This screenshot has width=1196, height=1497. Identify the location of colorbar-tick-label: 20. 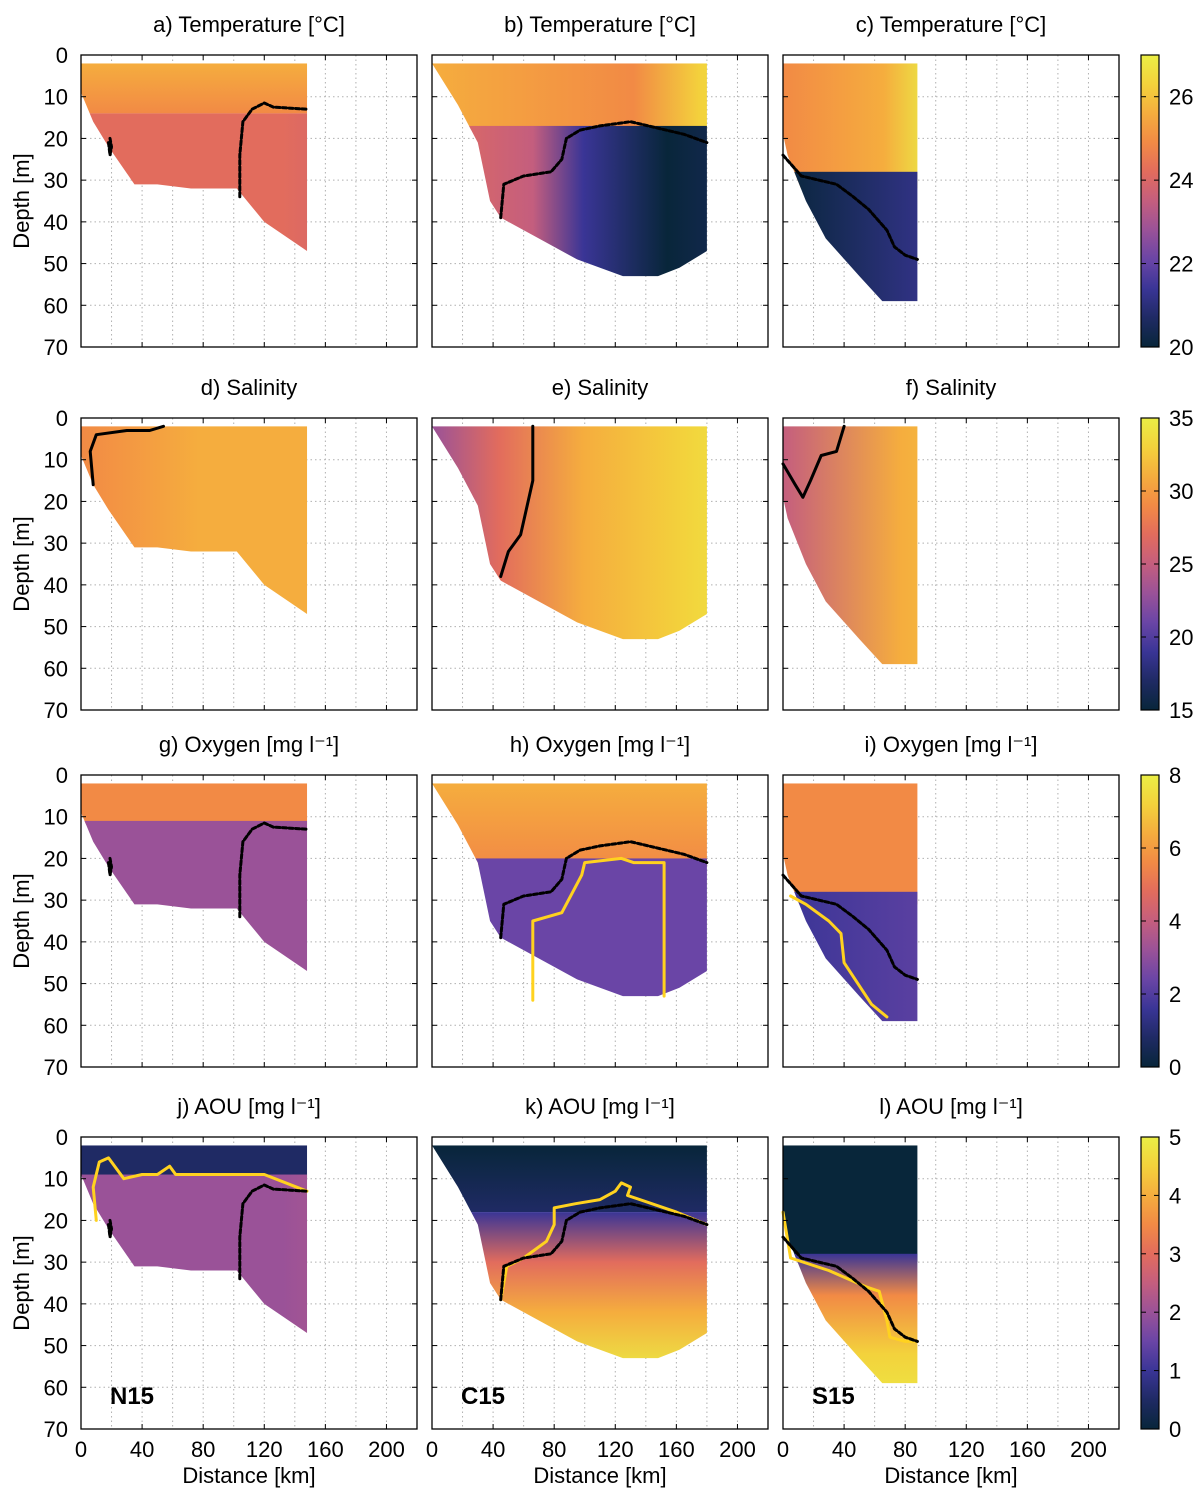
(1181, 347).